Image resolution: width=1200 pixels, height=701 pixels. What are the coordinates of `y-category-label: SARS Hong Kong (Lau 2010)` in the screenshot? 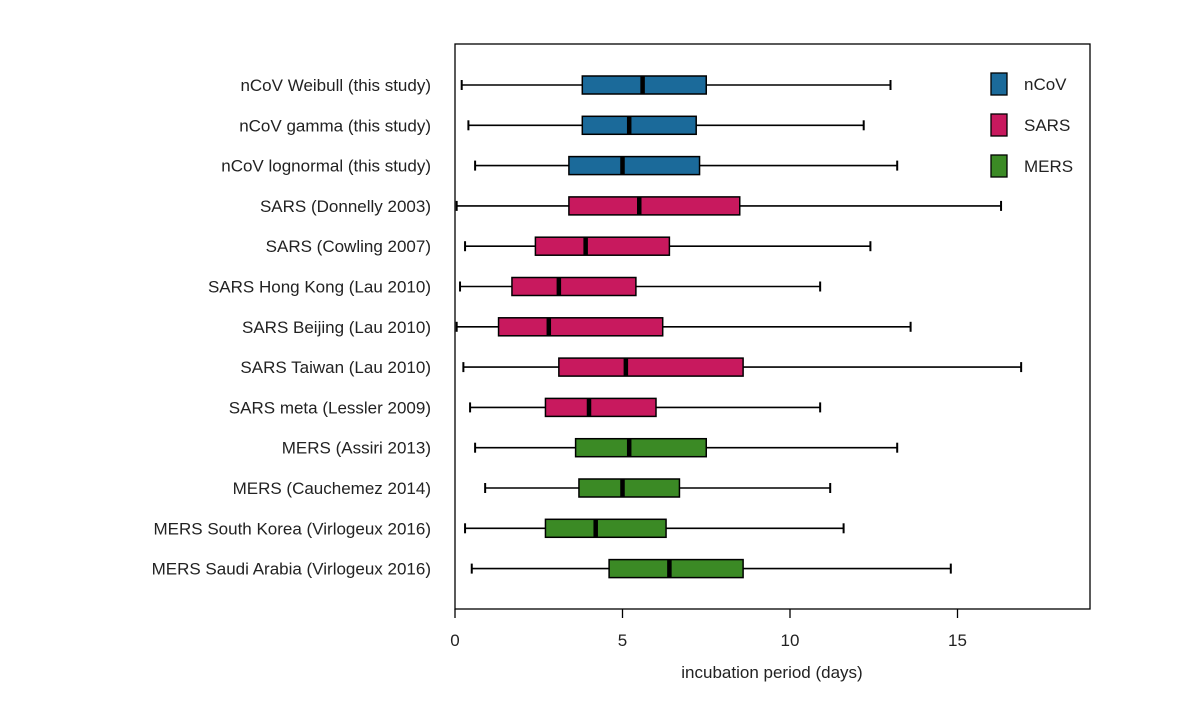 It's located at (319, 287).